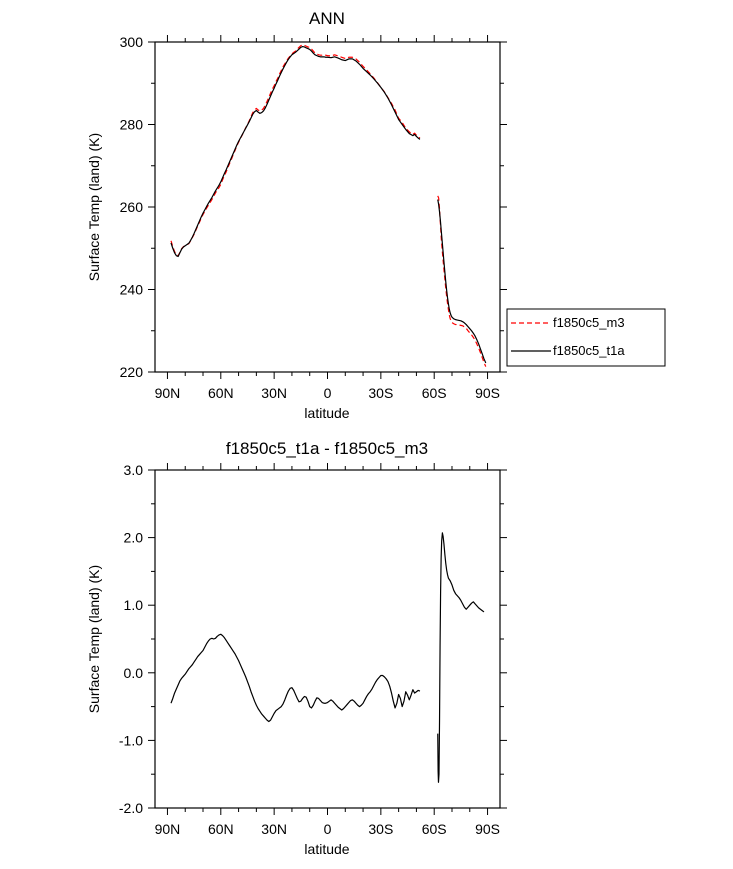 The image size is (733, 869). I want to click on legend: f1850c5_m3 f1850c5_t1a, so click(586, 337).